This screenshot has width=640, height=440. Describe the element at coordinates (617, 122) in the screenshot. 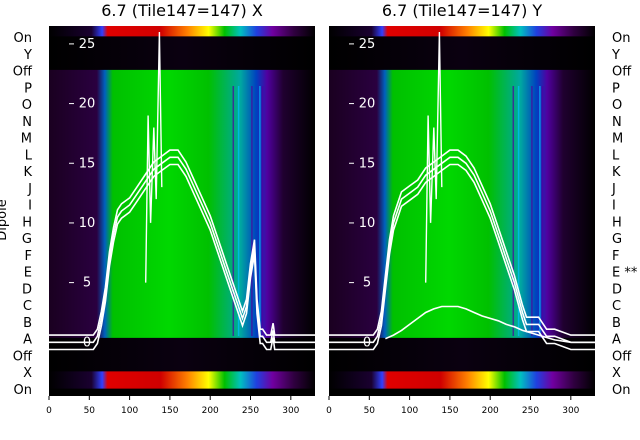

I see `row-label-right: N` at that location.